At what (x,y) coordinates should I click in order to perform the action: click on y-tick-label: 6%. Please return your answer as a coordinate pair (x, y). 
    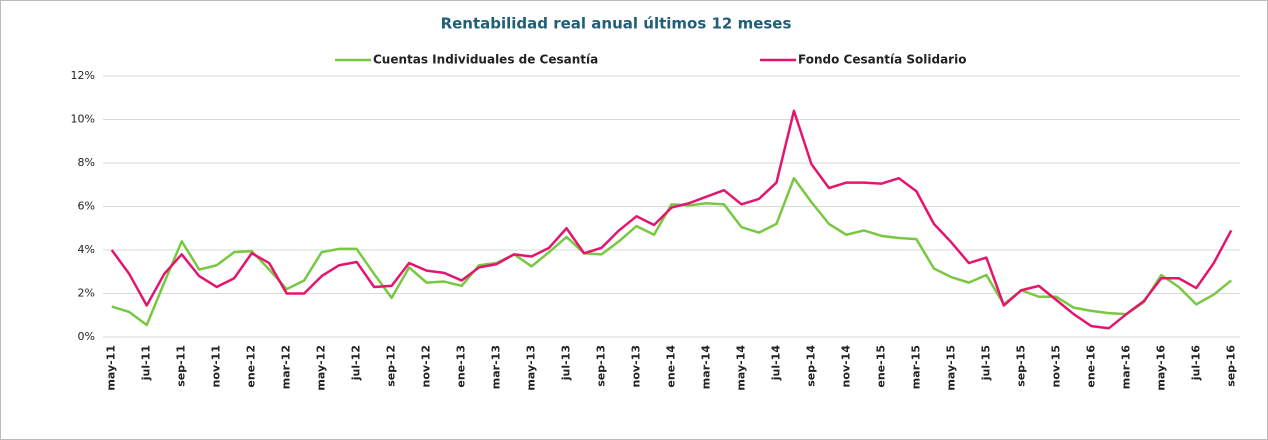
    Looking at the image, I should click on (86, 206).